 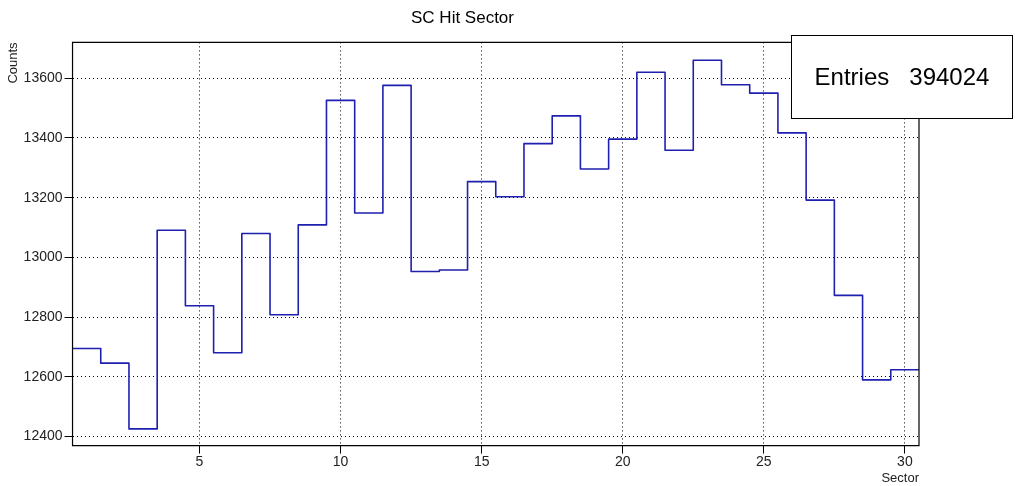 I want to click on y-tick-label: 12600, so click(x=43, y=375).